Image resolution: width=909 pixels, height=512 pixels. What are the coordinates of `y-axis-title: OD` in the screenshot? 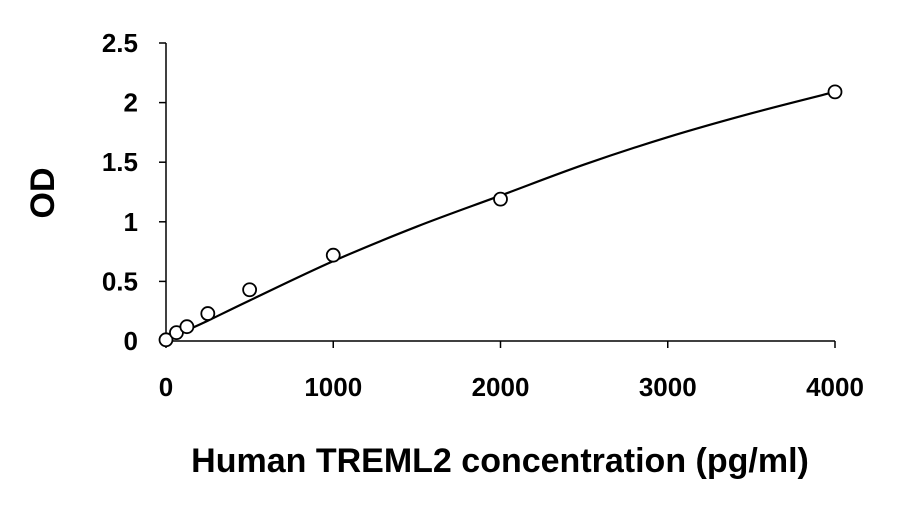 It's located at (43, 193).